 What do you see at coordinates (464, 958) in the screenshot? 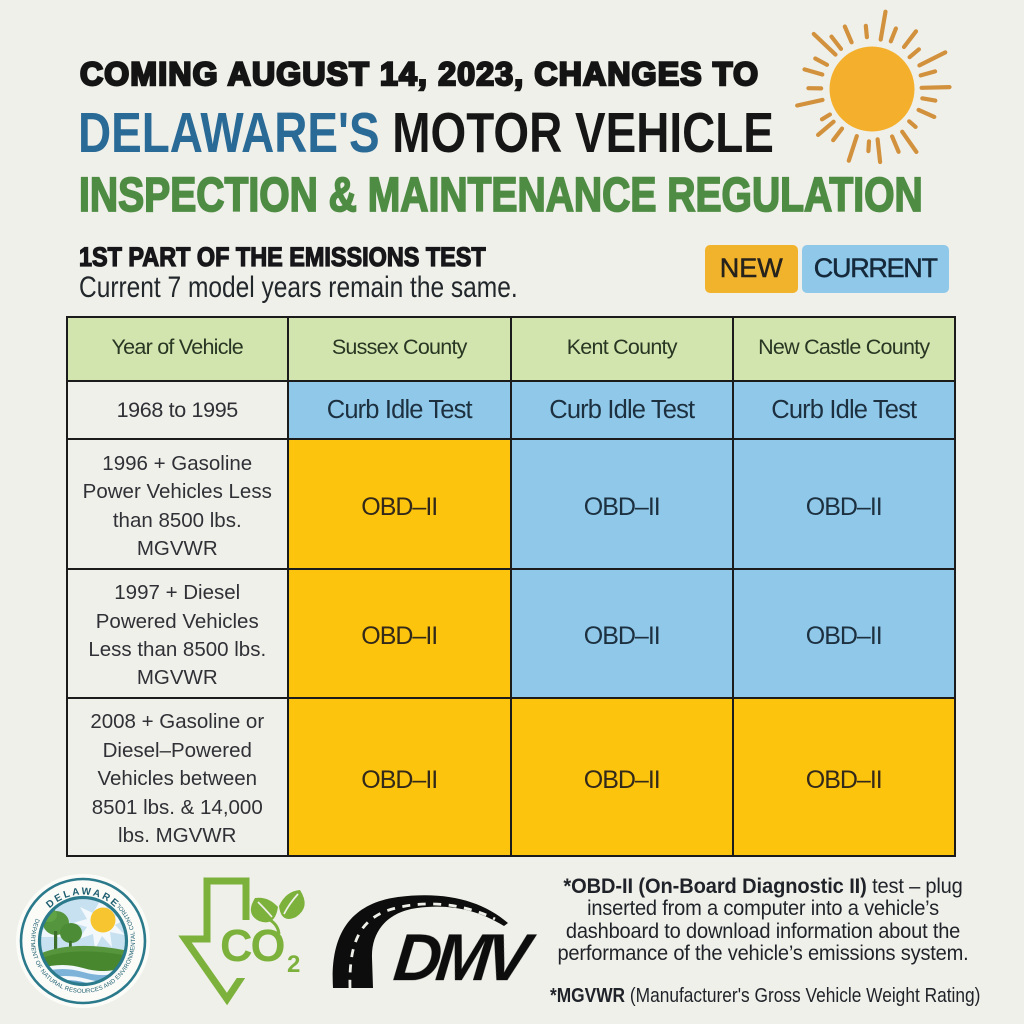
I see `svg-text: DMV` at bounding box center [464, 958].